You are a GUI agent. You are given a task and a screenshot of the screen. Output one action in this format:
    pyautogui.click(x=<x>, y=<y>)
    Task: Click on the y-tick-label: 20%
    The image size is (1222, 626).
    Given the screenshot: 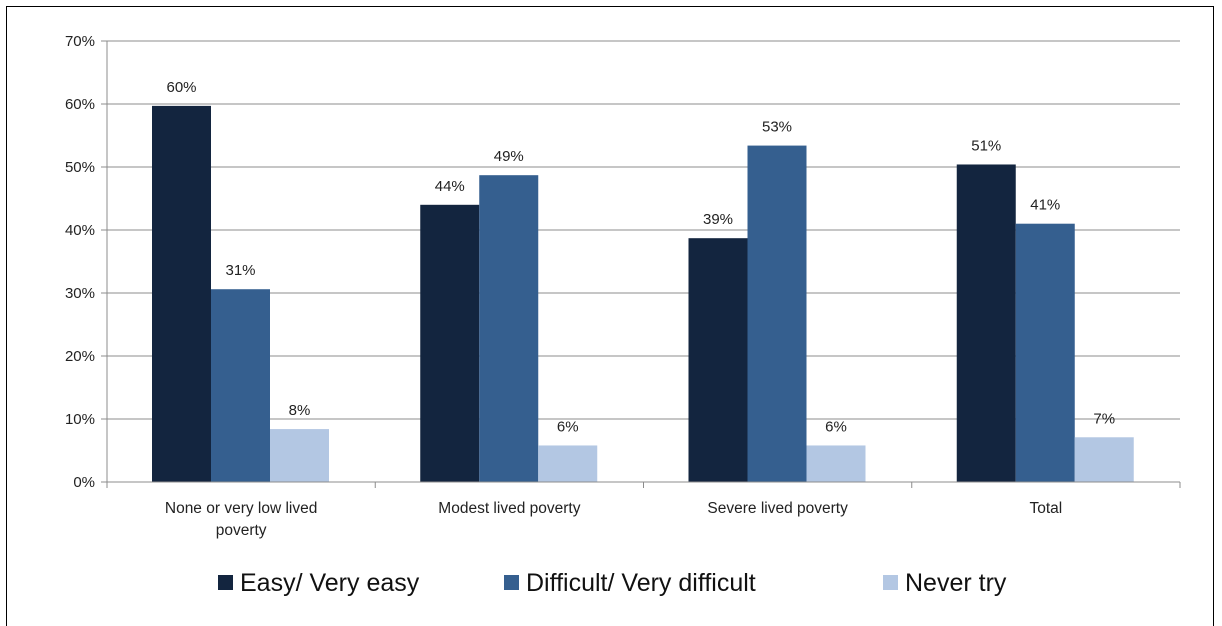 What is the action you would take?
    pyautogui.click(x=80, y=356)
    